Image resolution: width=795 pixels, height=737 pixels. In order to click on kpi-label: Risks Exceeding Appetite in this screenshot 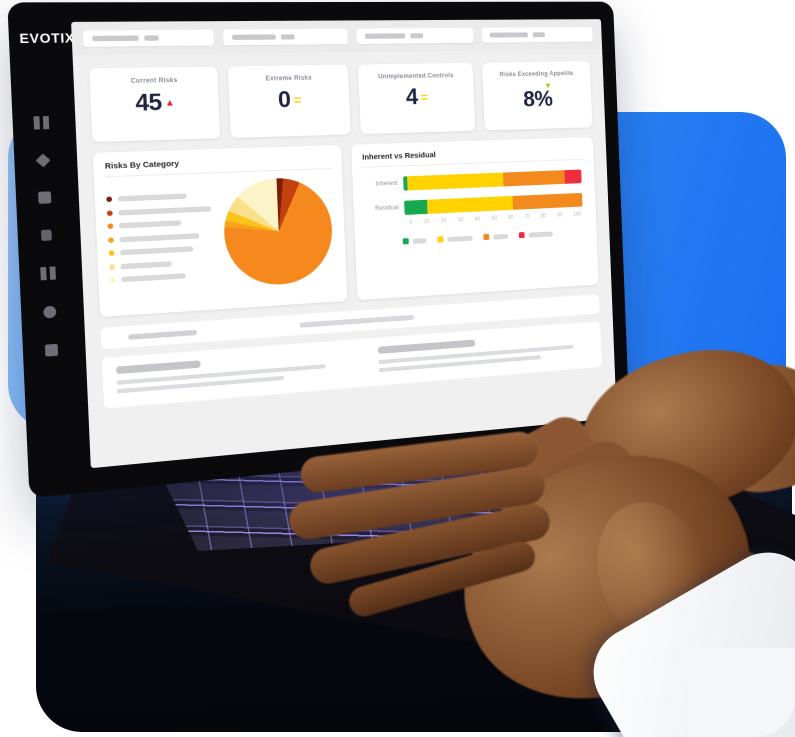, I will do `click(536, 75)`.